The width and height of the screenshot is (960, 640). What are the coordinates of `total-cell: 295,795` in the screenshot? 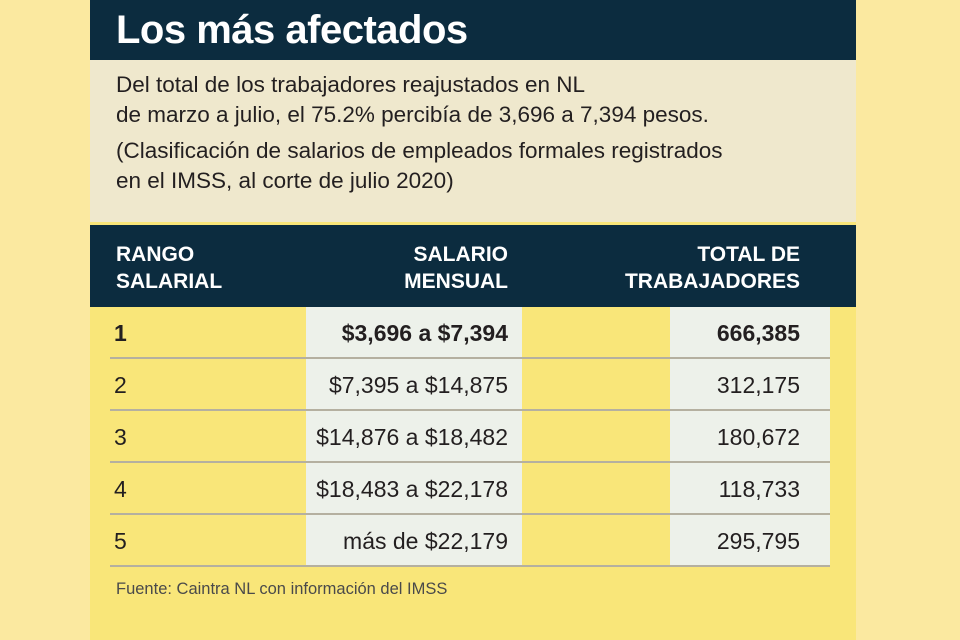 It's located at (758, 541).